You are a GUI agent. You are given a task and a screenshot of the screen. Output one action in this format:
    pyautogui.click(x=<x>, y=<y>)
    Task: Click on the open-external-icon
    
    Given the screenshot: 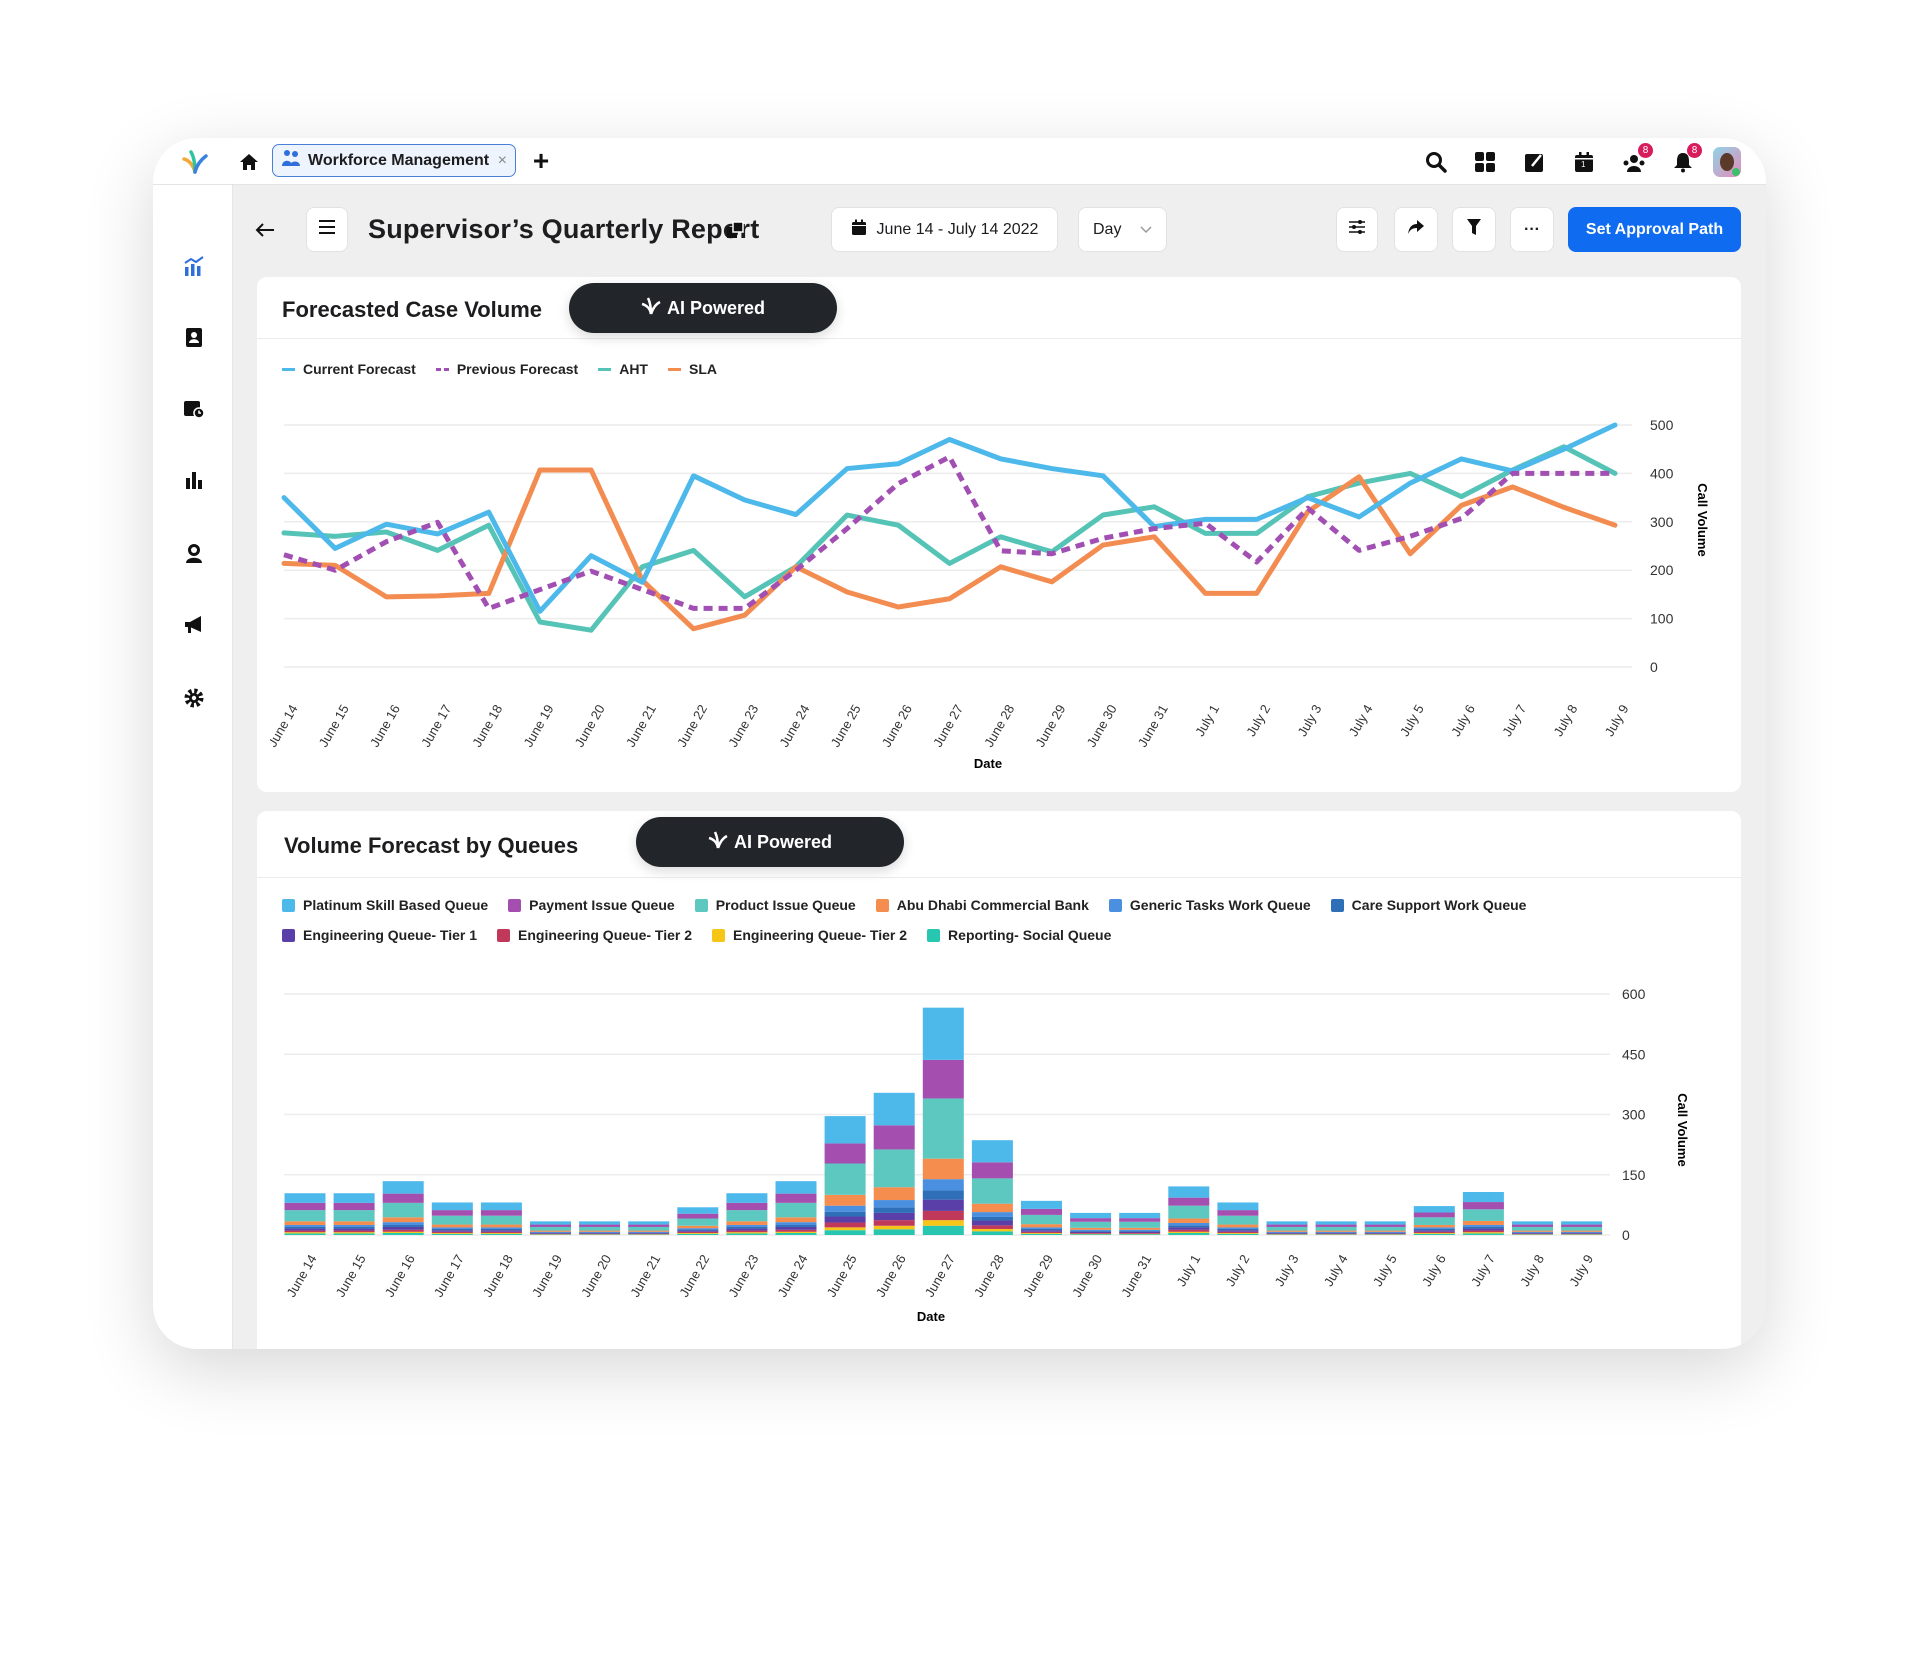 What is the action you would take?
    pyautogui.click(x=735, y=230)
    